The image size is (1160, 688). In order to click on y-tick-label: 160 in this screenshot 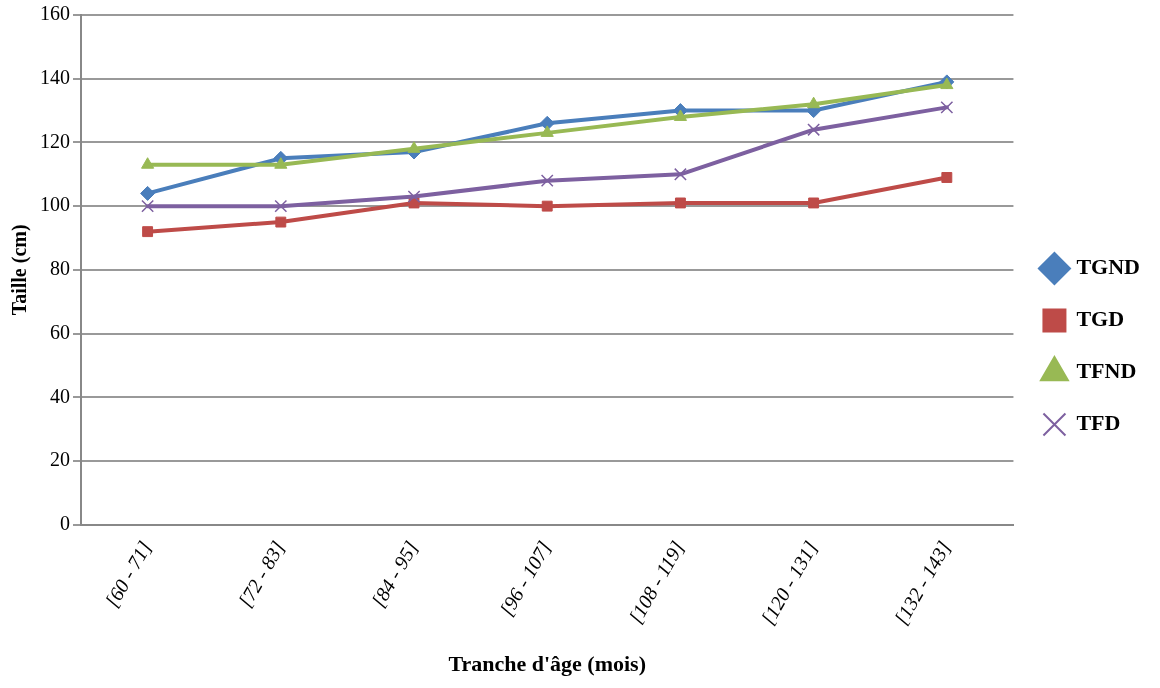, I will do `click(55, 13)`.